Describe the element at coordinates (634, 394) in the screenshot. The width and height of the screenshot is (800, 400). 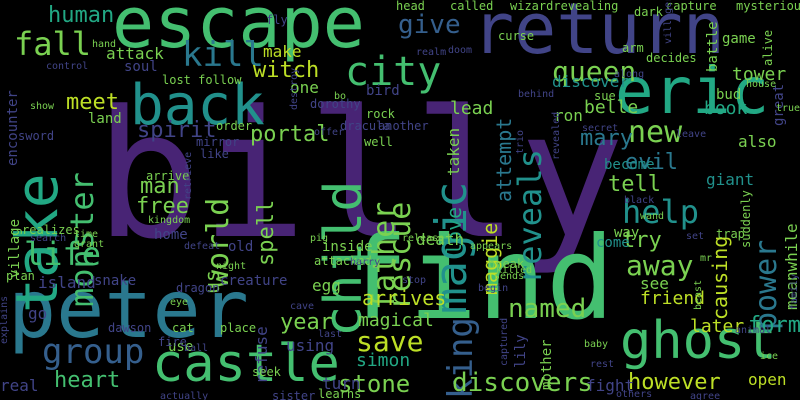
I see `word-others: others` at that location.